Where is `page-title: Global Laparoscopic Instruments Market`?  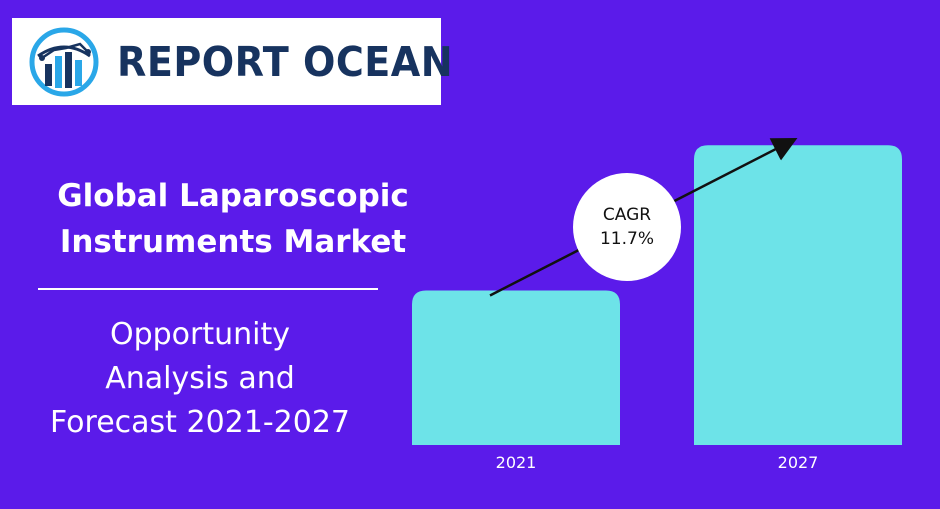 page-title: Global Laparoscopic Instruments Market is located at coordinates (233, 219).